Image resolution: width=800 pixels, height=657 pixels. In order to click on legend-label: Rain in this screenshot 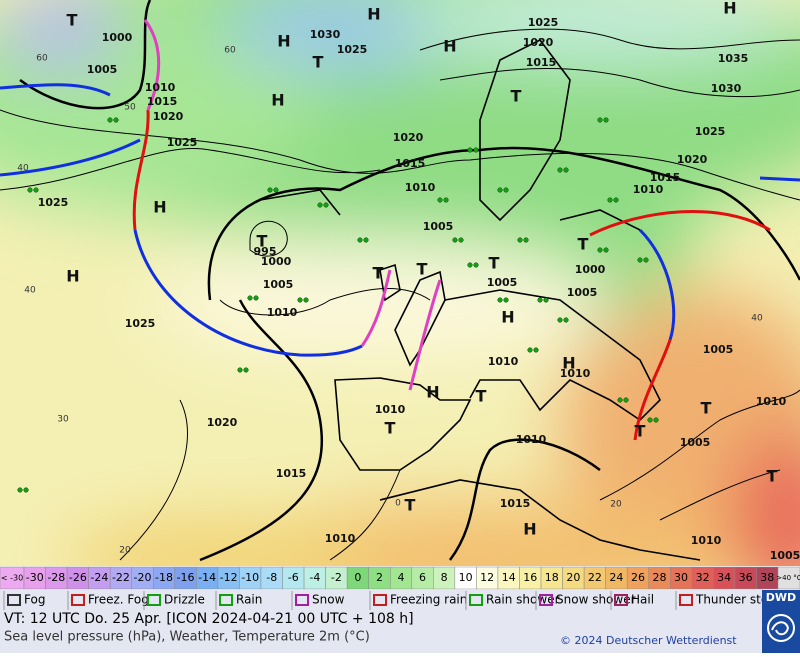, I will do `click(249, 600)`.